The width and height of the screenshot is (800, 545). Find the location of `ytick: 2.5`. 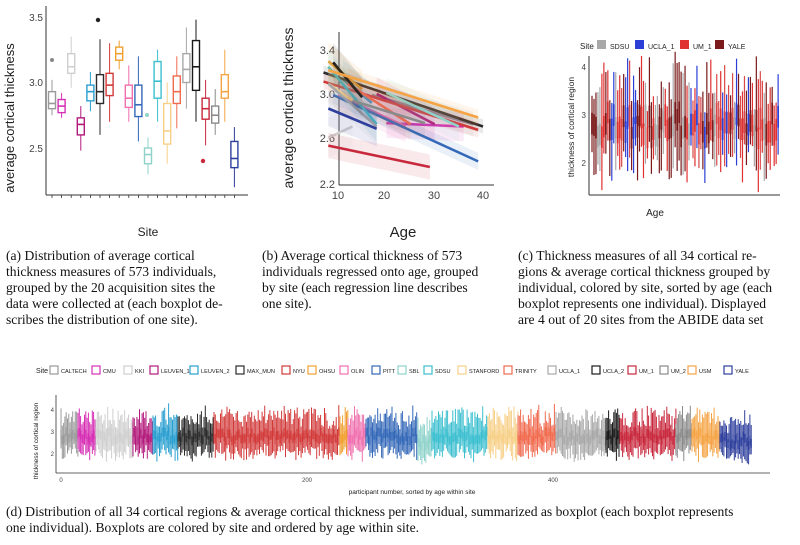

ytick: 2.5 is located at coordinates (36, 149).